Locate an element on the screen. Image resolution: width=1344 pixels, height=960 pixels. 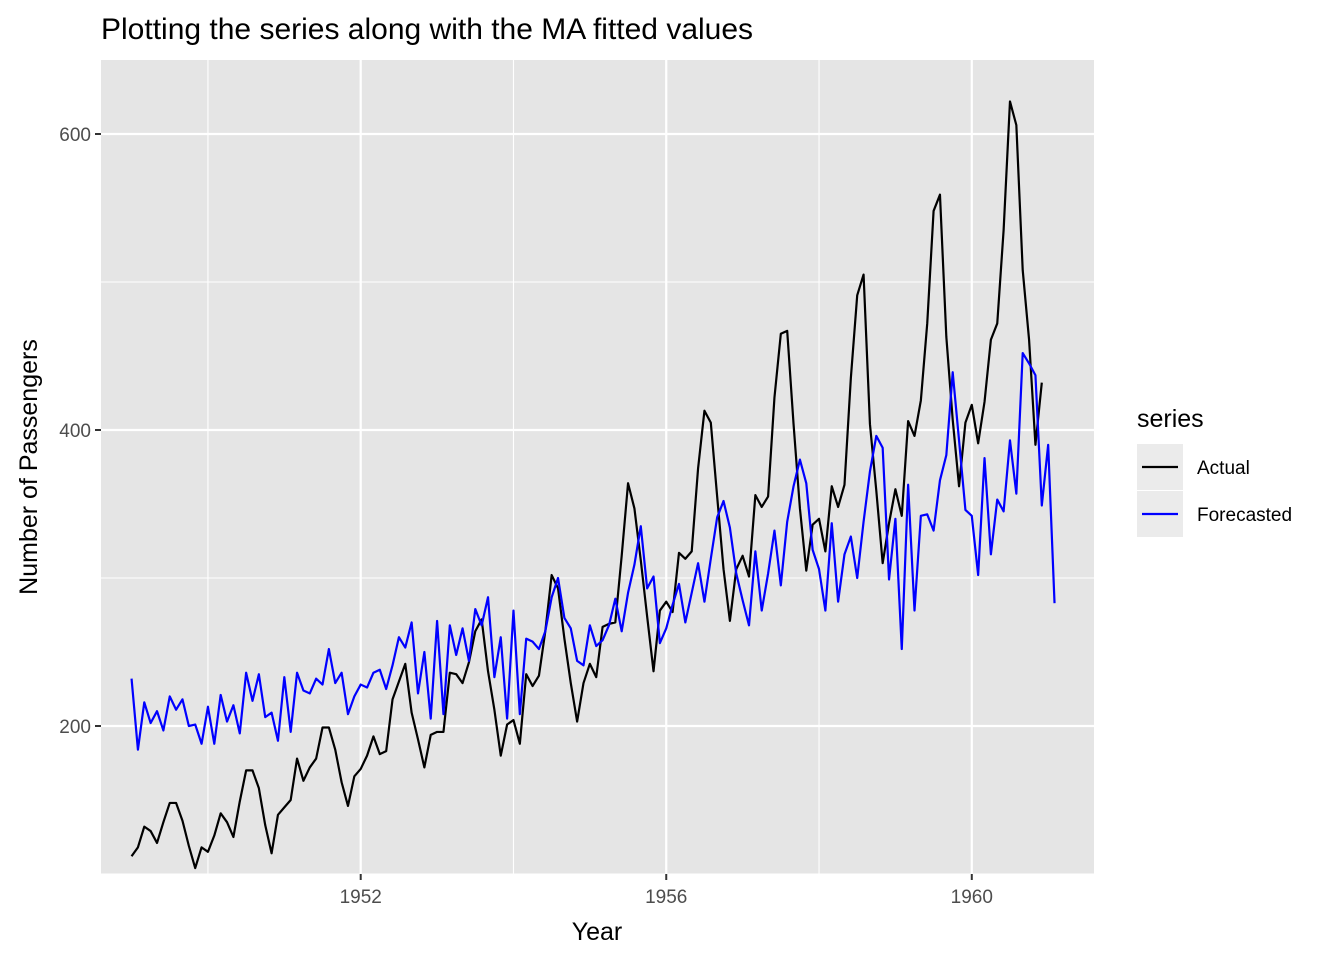
x-tick-label: 1960 is located at coordinates (972, 897).